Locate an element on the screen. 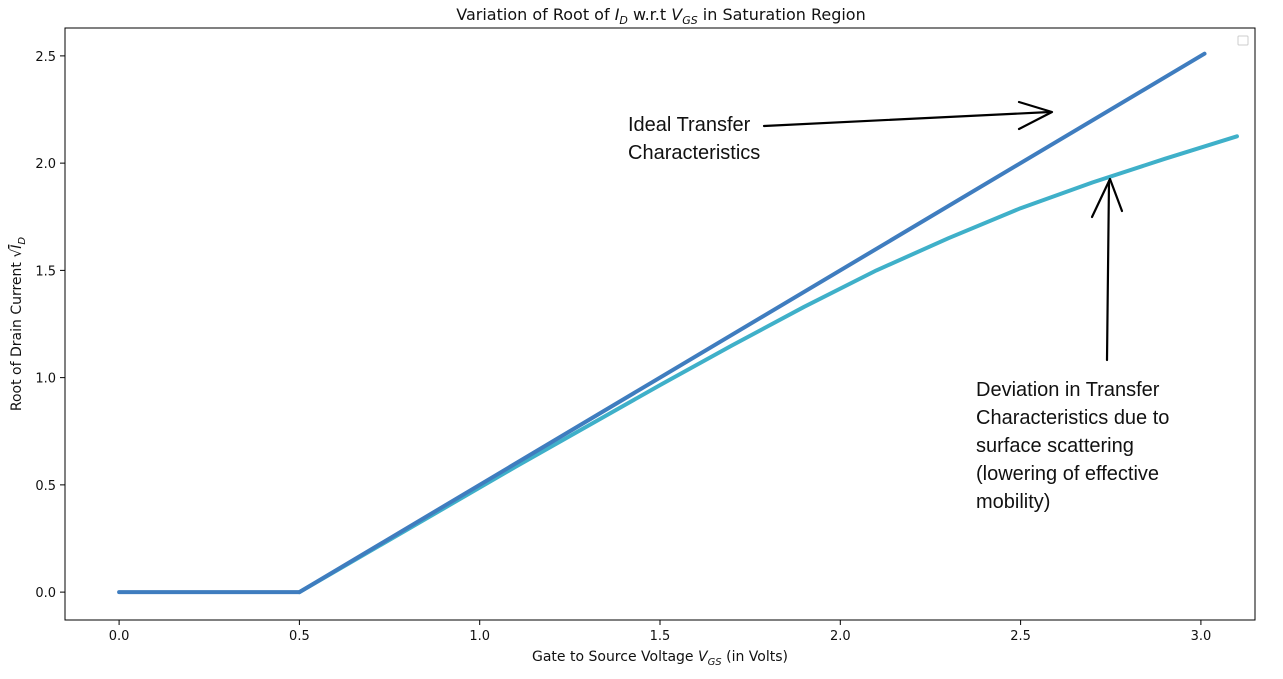 The height and width of the screenshot is (679, 1283). annotation-ideal: Ideal Transfer Characteristics is located at coordinates (694, 139).